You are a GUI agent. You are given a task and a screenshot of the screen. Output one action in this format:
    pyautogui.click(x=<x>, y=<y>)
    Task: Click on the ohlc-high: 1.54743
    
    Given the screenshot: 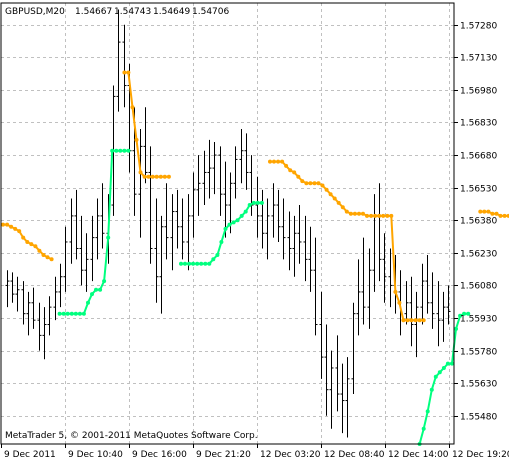 What is the action you would take?
    pyautogui.click(x=132, y=12)
    